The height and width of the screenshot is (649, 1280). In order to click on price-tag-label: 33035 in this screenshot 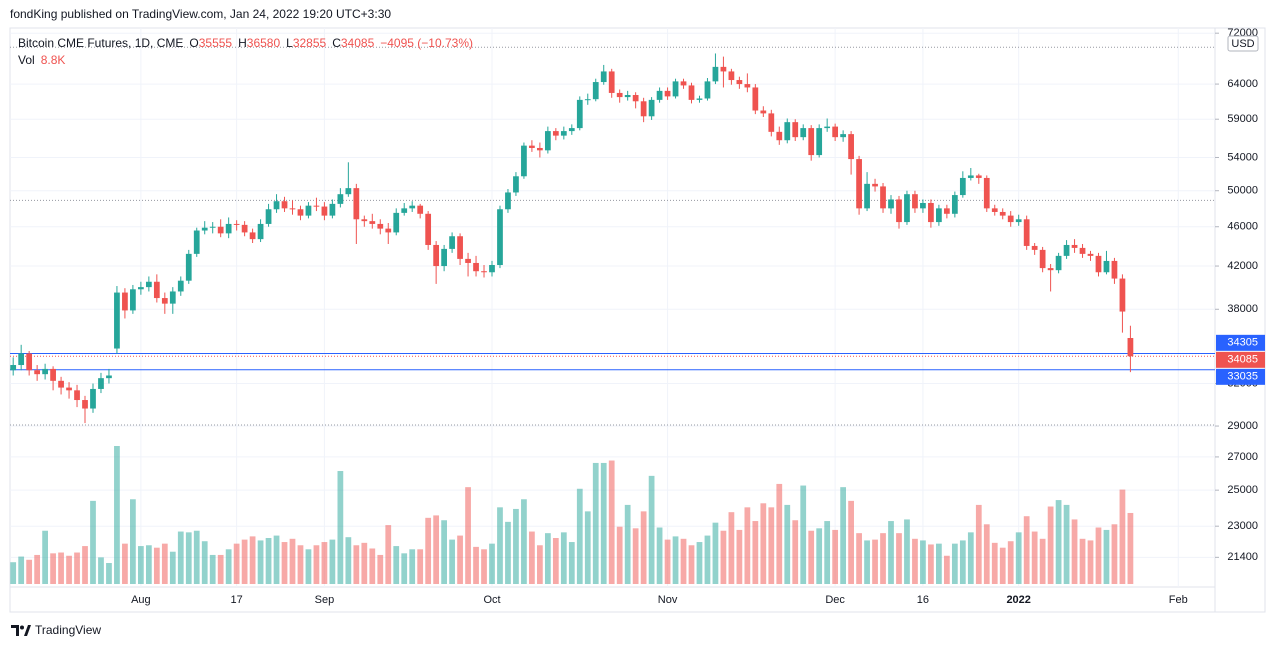, I will do `click(1242, 377)`.